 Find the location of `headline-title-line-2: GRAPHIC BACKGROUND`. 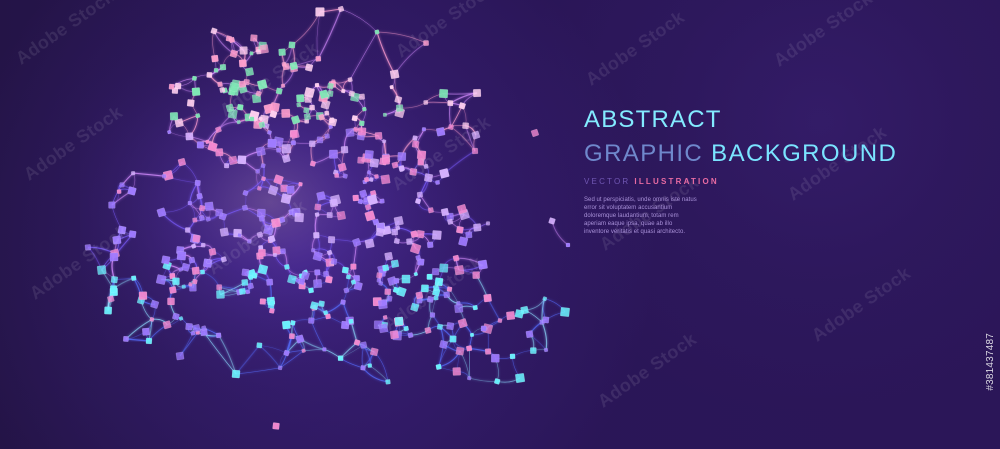

headline-title-line-2: GRAPHIC BACKGROUND is located at coordinates (754, 154).